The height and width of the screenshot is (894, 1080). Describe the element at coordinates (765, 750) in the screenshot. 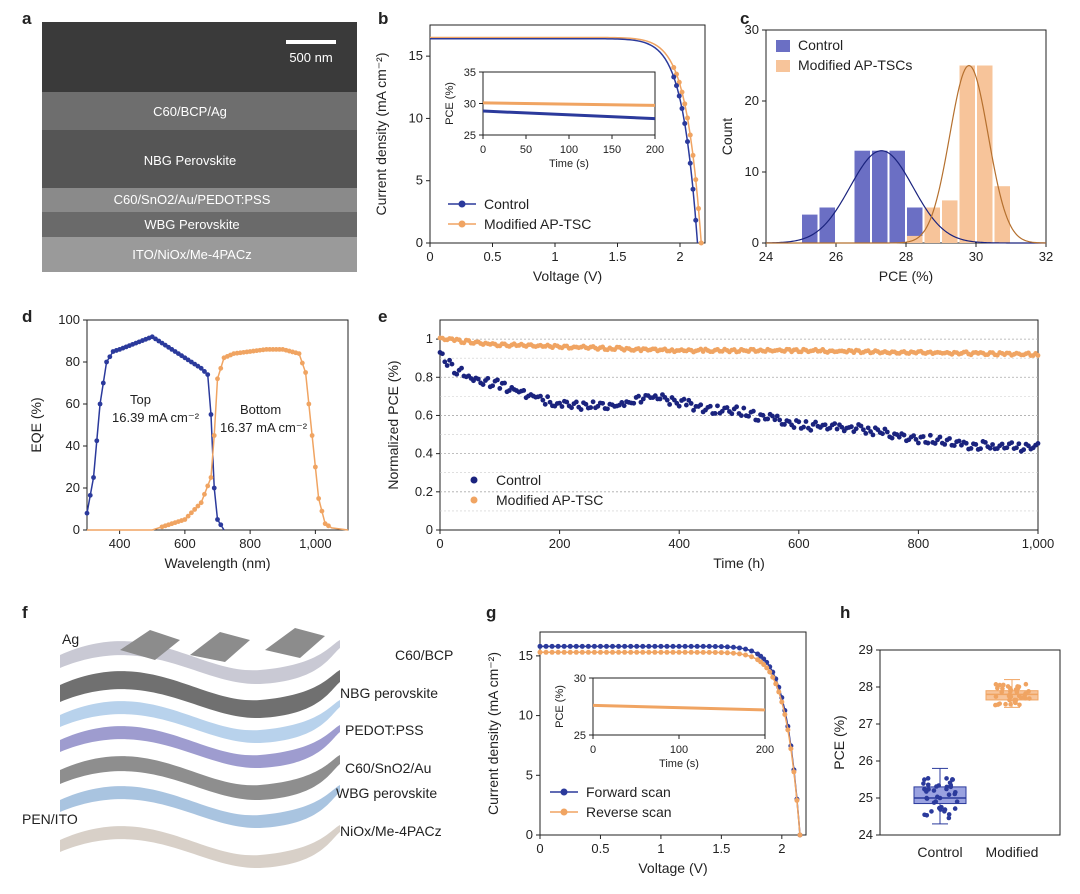

I see `x-tick-label: 200` at that location.